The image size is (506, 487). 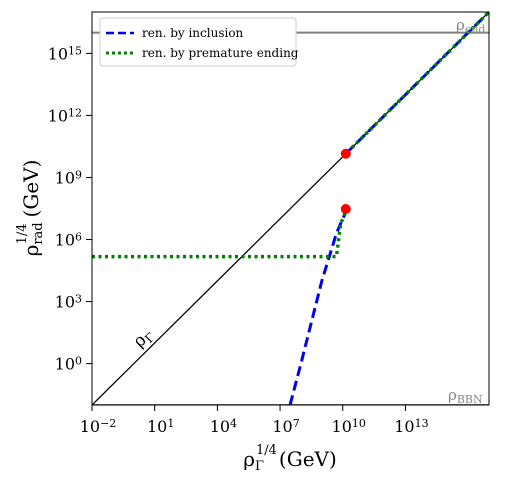 What do you see at coordinates (349, 426) in the screenshot?
I see `x-tick-label-4: 10¹⁰` at bounding box center [349, 426].